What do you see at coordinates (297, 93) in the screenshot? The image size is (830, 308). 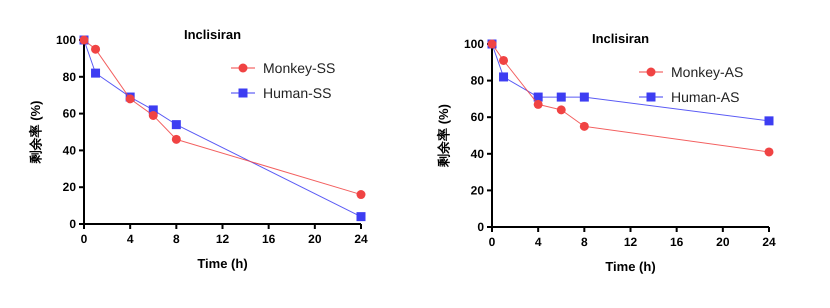 I see `legend-label: Human-SS` at bounding box center [297, 93].